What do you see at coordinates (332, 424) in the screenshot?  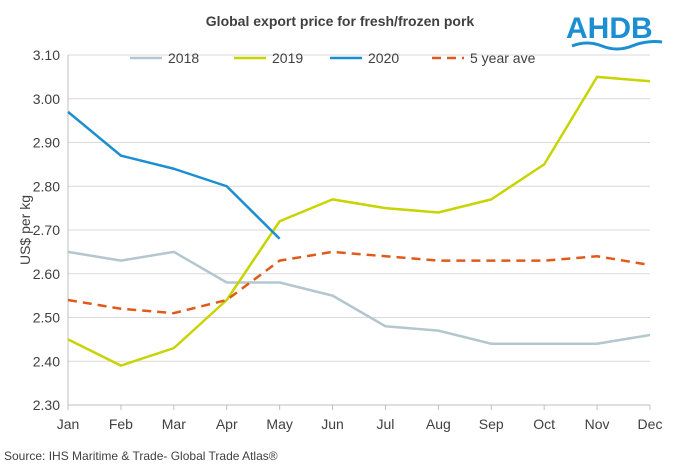 I see `x-tick-label: Jun` at bounding box center [332, 424].